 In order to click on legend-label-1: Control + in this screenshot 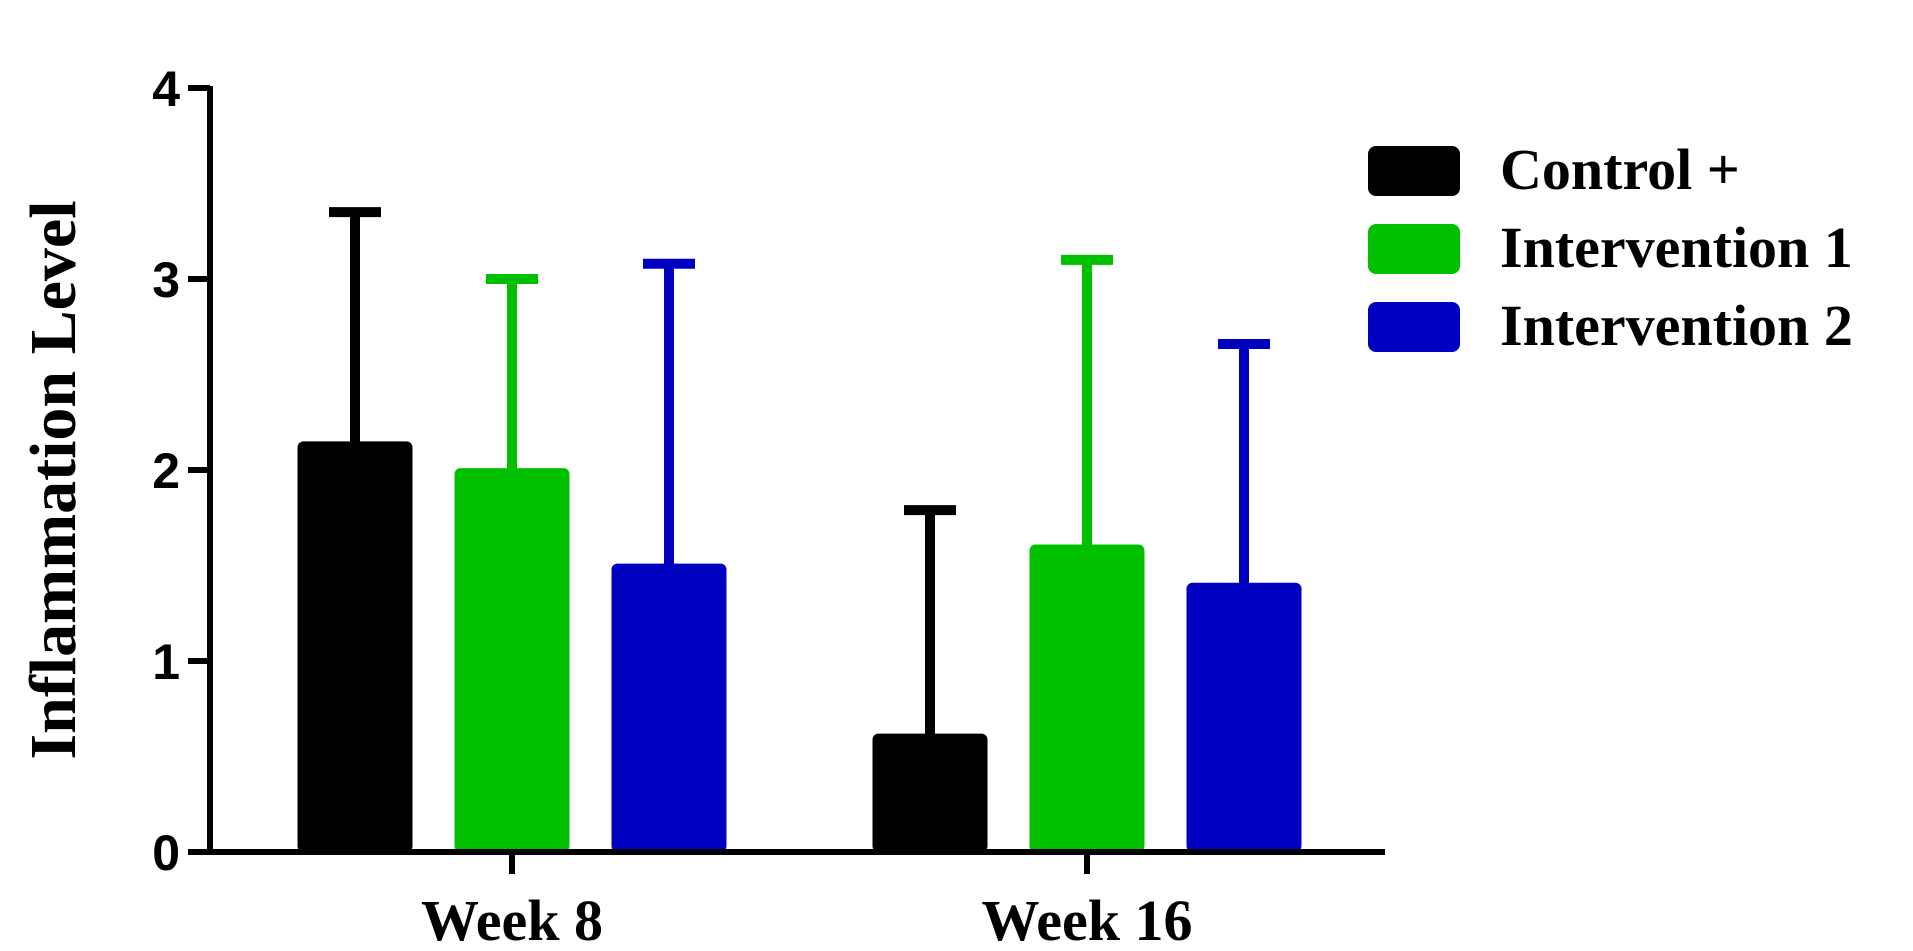, I will do `click(1620, 169)`.